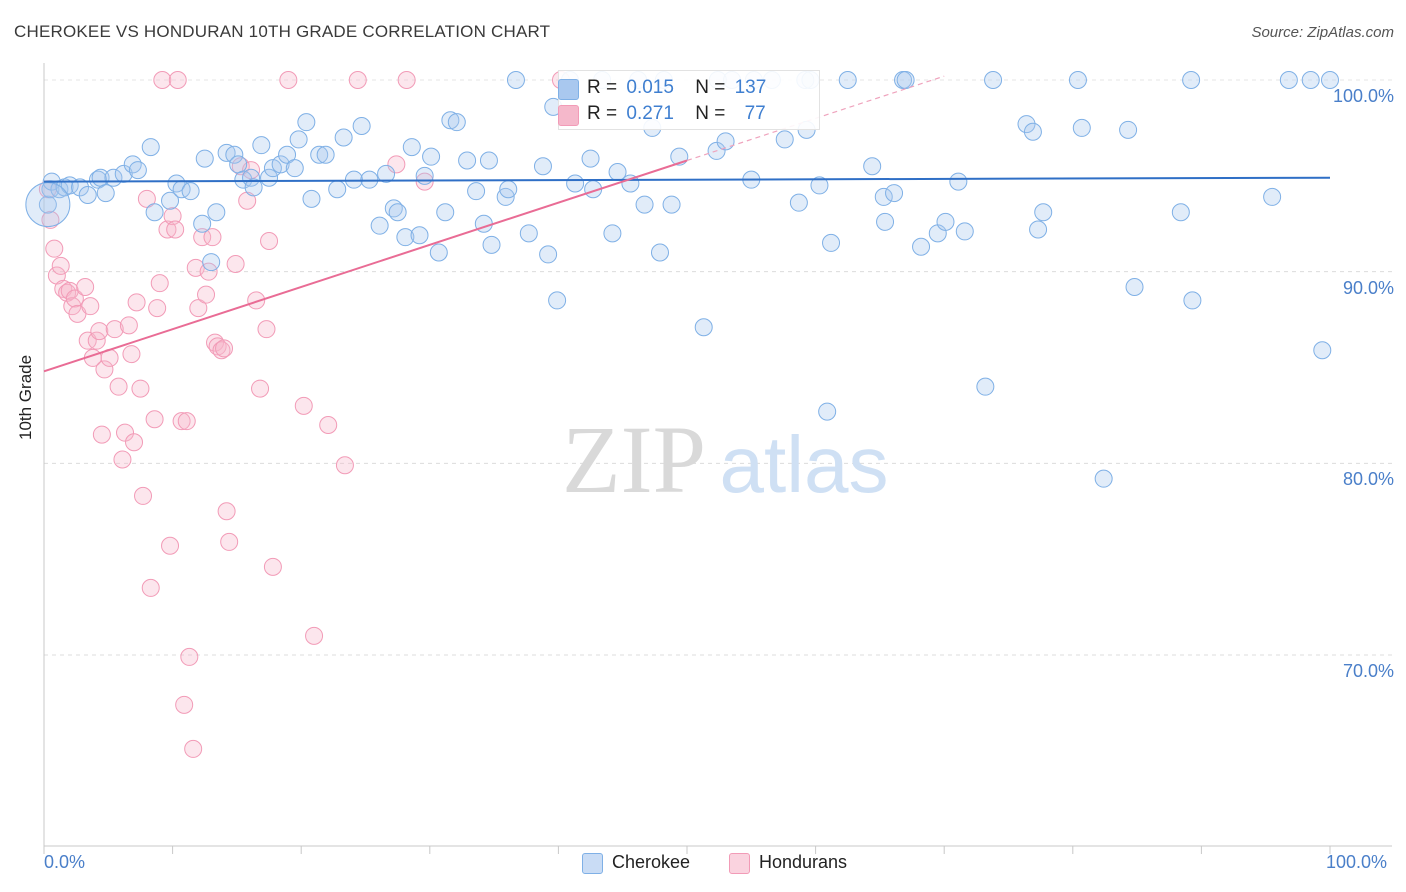 The width and height of the screenshot is (1406, 892). What do you see at coordinates (592, 863) in the screenshot?
I see `legend-swatch-cherokee` at bounding box center [592, 863].